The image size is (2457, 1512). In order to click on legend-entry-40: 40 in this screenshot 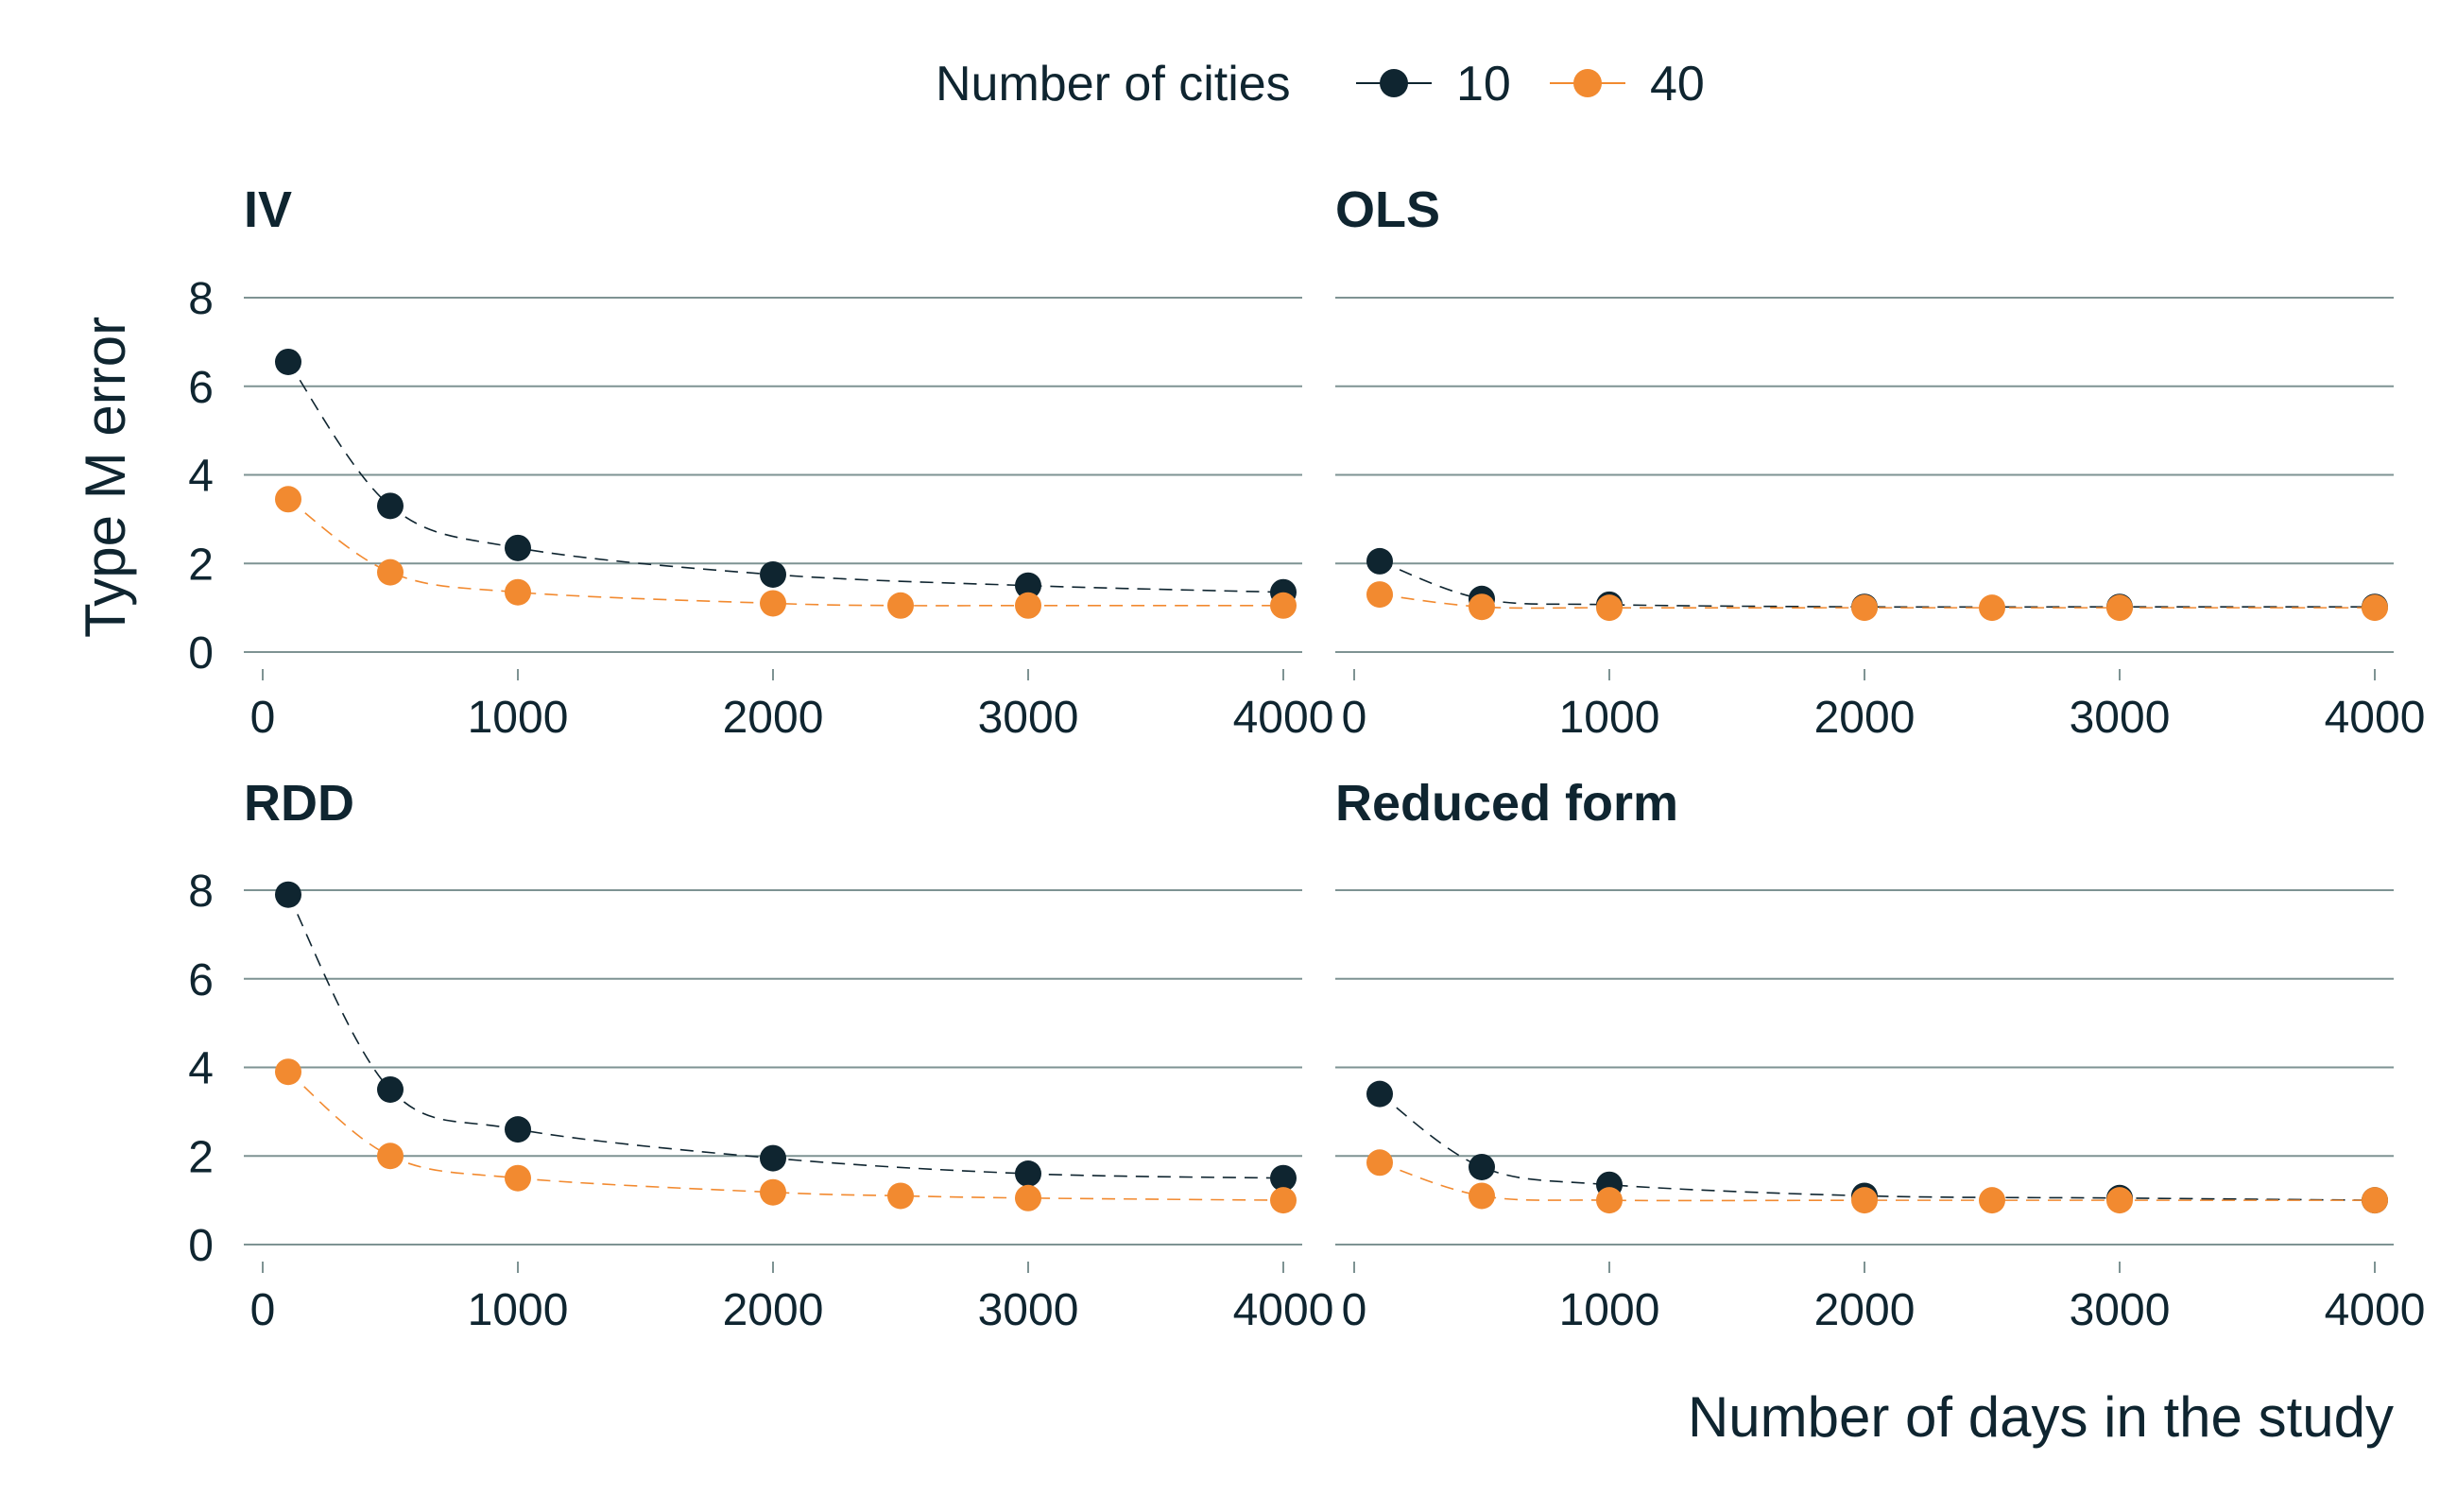, I will do `click(1627, 84)`.